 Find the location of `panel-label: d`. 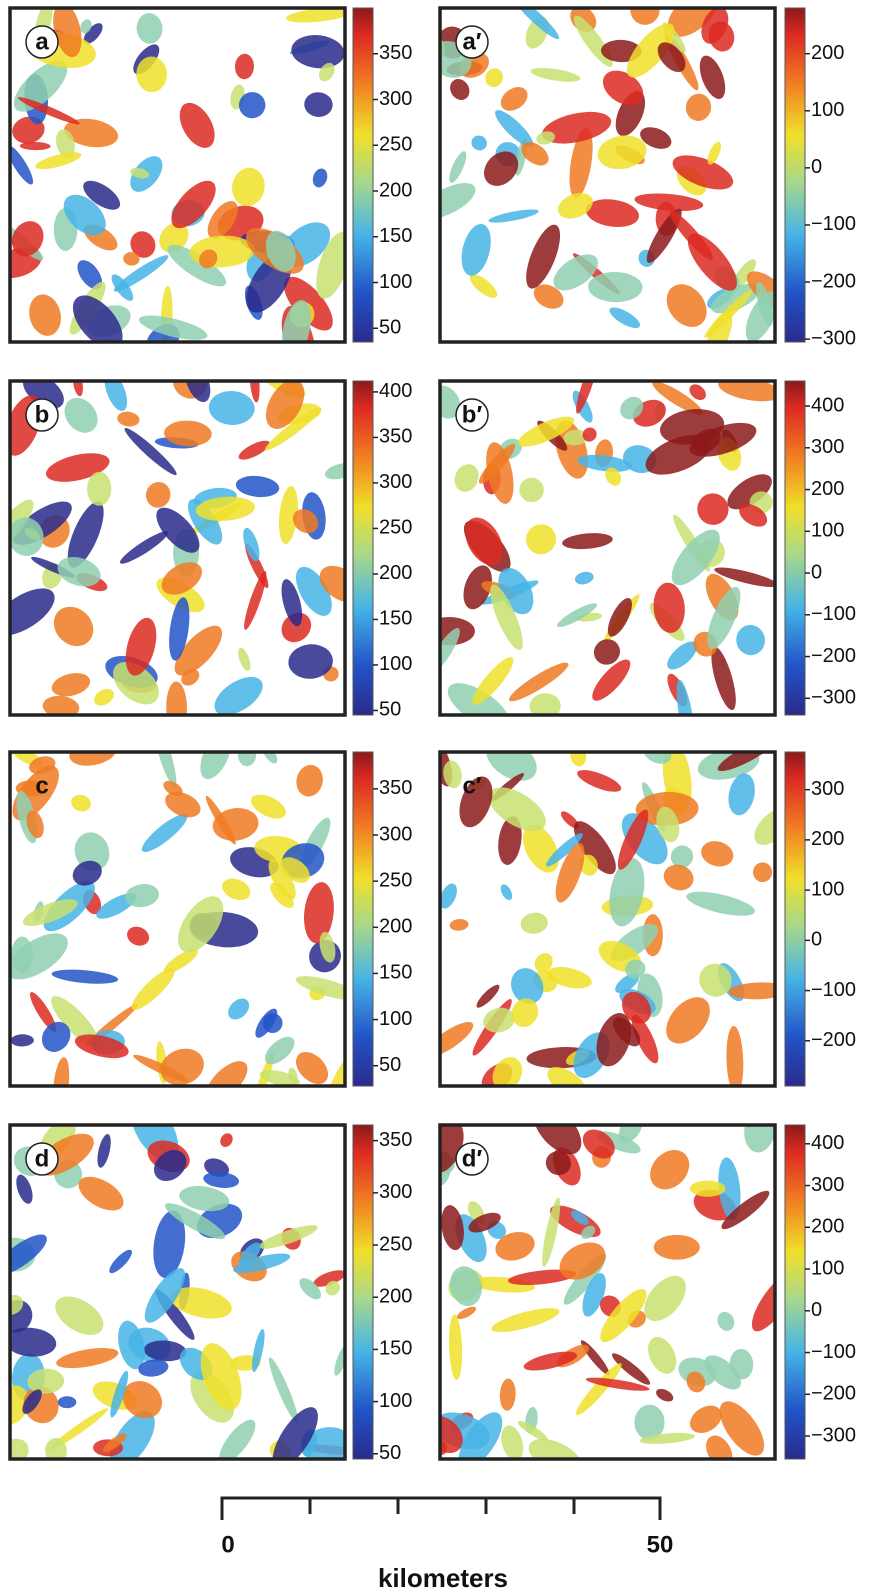

panel-label: d is located at coordinates (42, 1158).